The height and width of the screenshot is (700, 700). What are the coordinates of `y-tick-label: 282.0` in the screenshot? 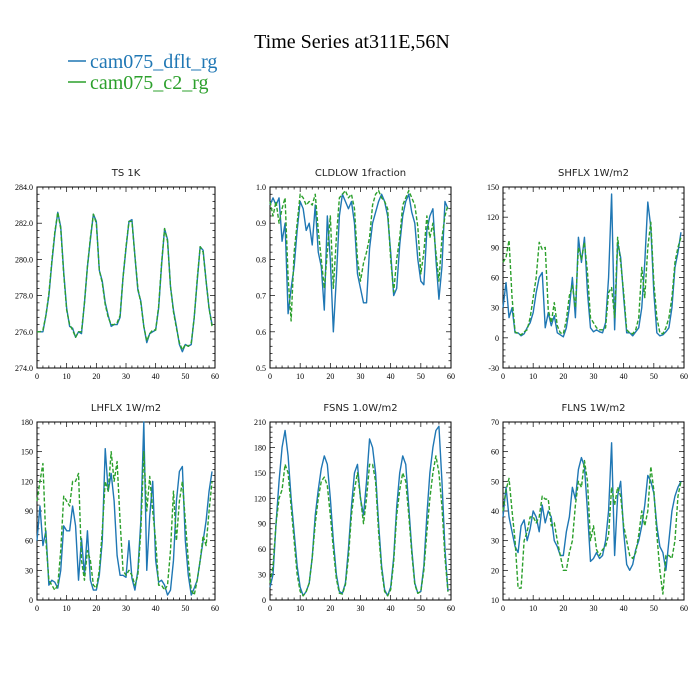 It's located at (24, 223).